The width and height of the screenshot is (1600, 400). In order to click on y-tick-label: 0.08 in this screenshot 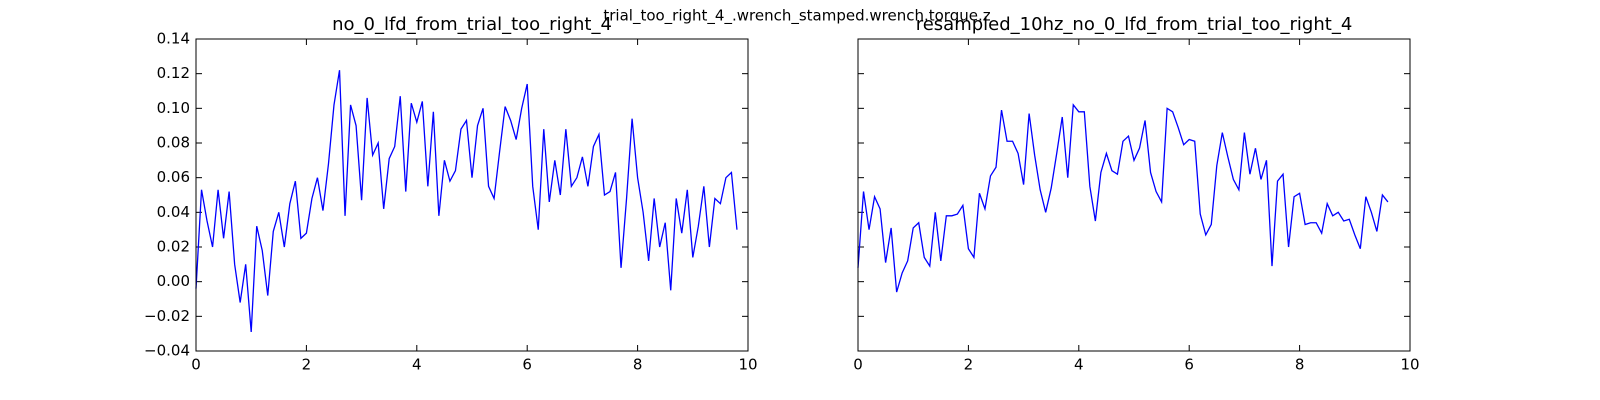, I will do `click(173, 143)`.